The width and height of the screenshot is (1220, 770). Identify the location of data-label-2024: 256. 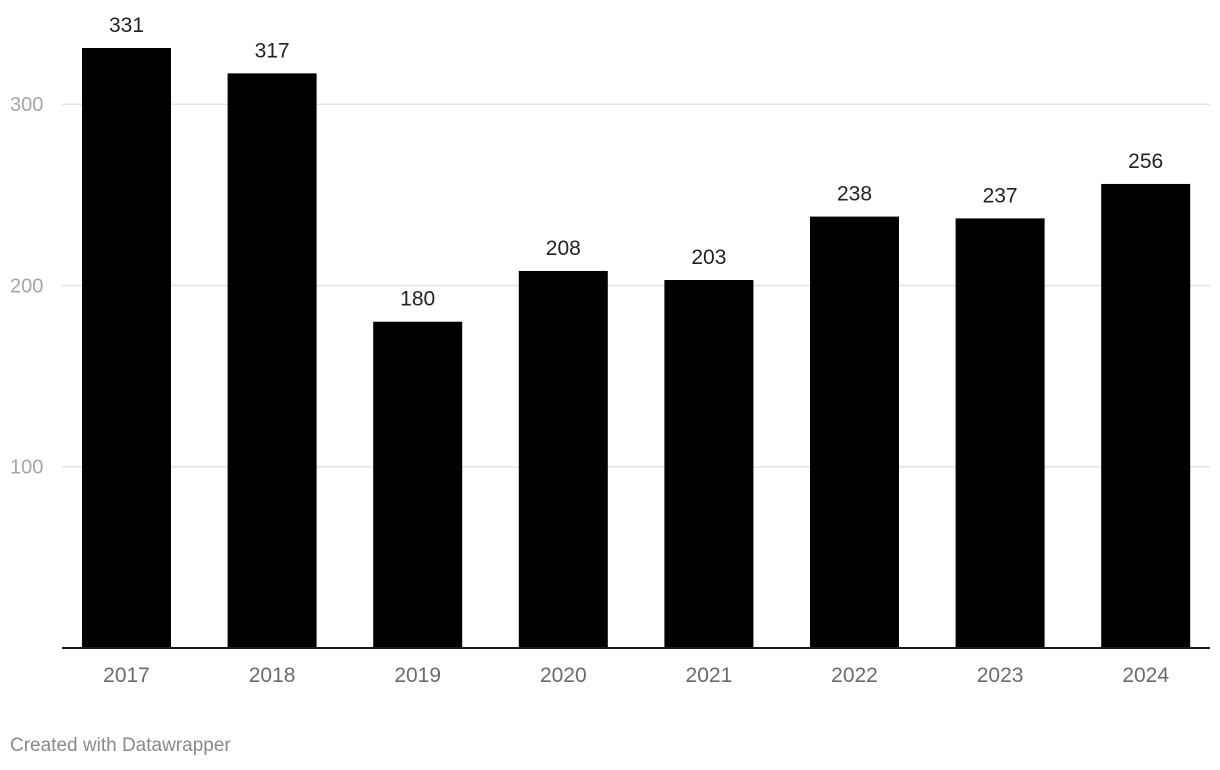
(1145, 161).